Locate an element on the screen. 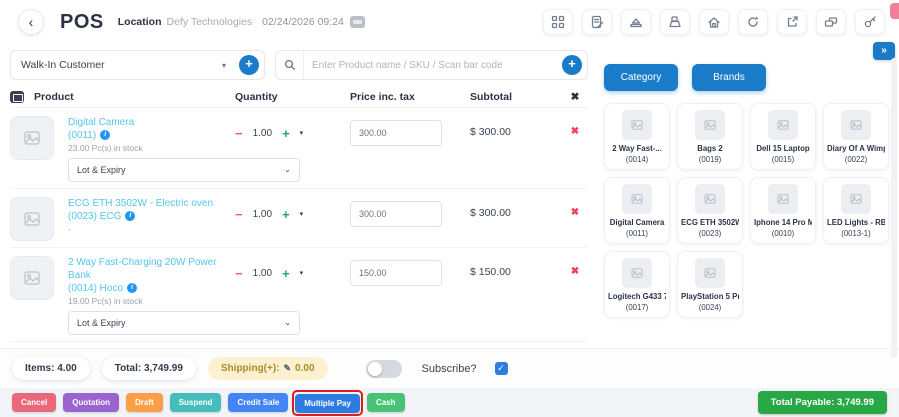 The image size is (899, 417). order-total-pill: Total: 3,749.99 is located at coordinates (148, 368).